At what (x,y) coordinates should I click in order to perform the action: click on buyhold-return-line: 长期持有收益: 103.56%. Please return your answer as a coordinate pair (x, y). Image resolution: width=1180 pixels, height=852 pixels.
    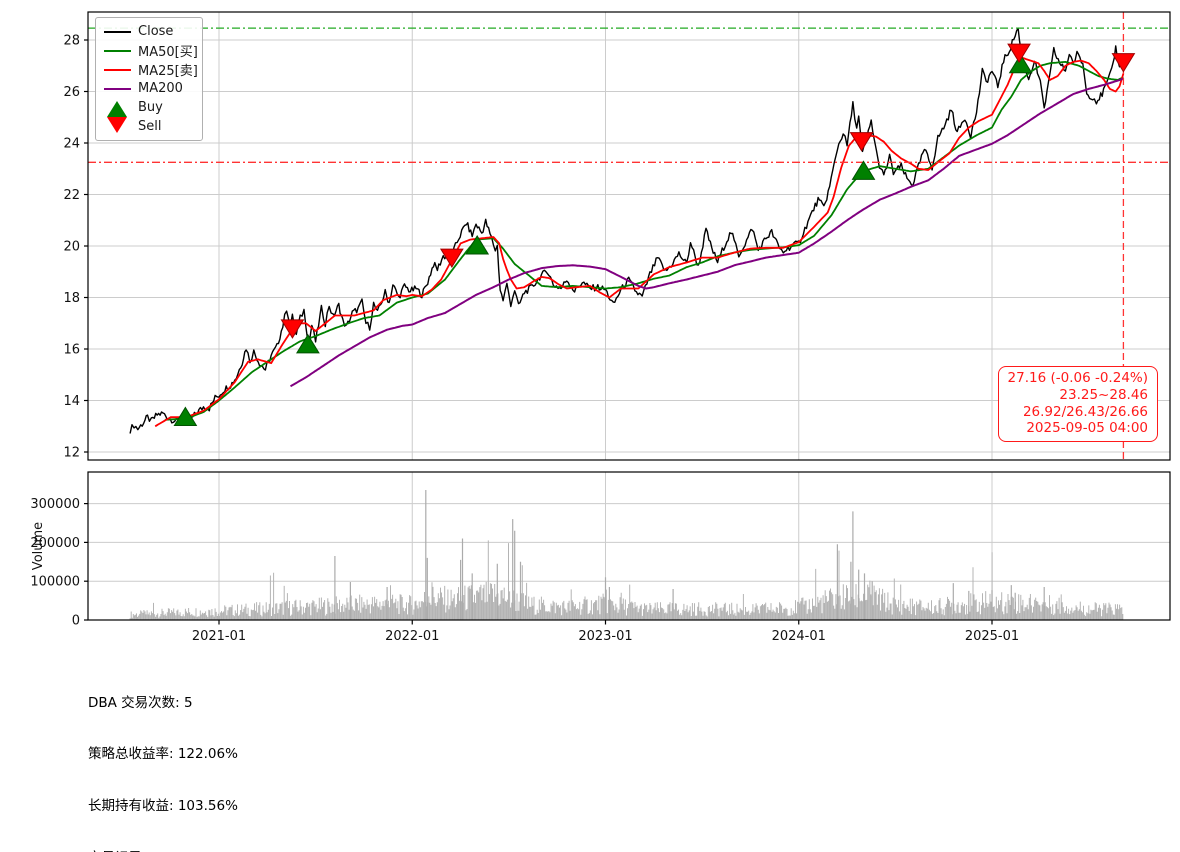
    Looking at the image, I should click on (163, 806).